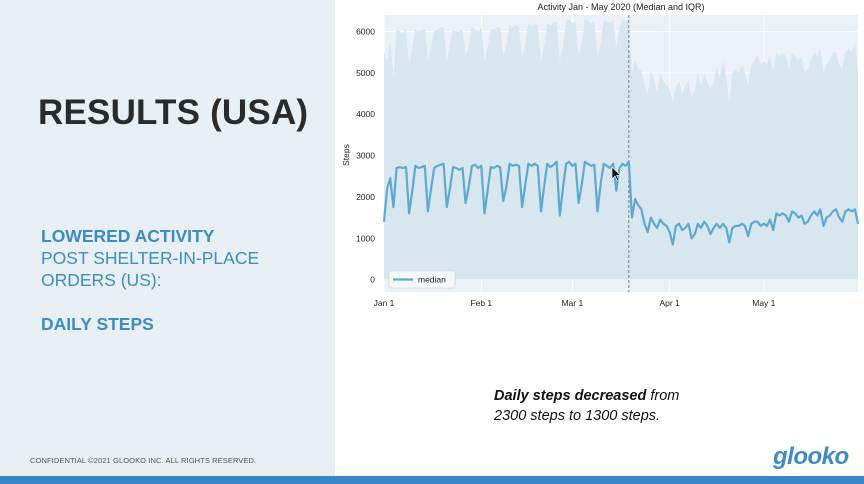 The height and width of the screenshot is (484, 864). What do you see at coordinates (346, 155) in the screenshot?
I see `y-axis-label: Steps` at bounding box center [346, 155].